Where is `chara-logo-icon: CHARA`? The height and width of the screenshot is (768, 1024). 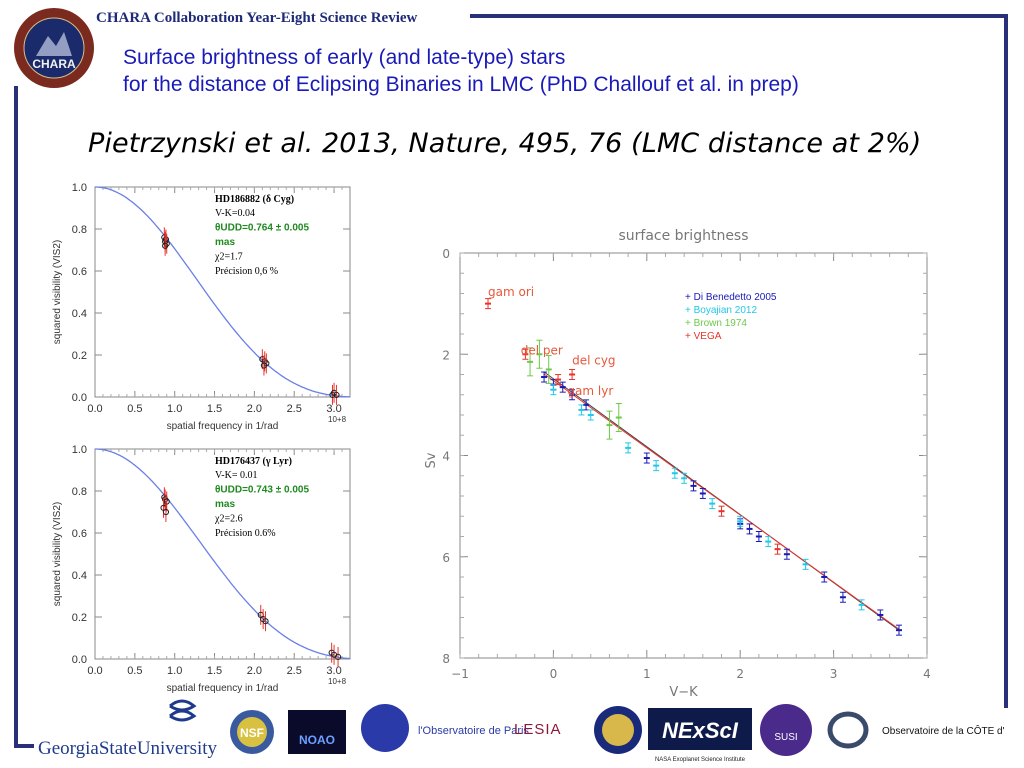 chara-logo-icon: CHARA is located at coordinates (54, 48).